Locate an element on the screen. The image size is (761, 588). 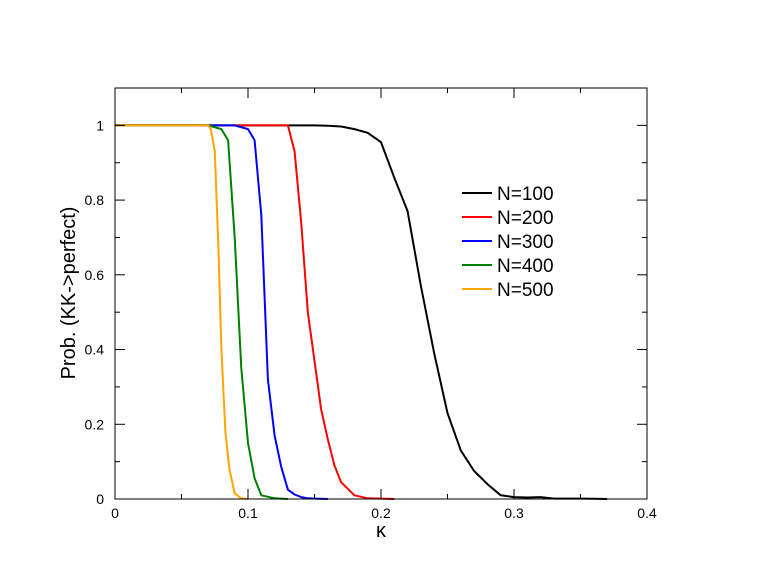
legend-label: N=100 is located at coordinates (525, 194).